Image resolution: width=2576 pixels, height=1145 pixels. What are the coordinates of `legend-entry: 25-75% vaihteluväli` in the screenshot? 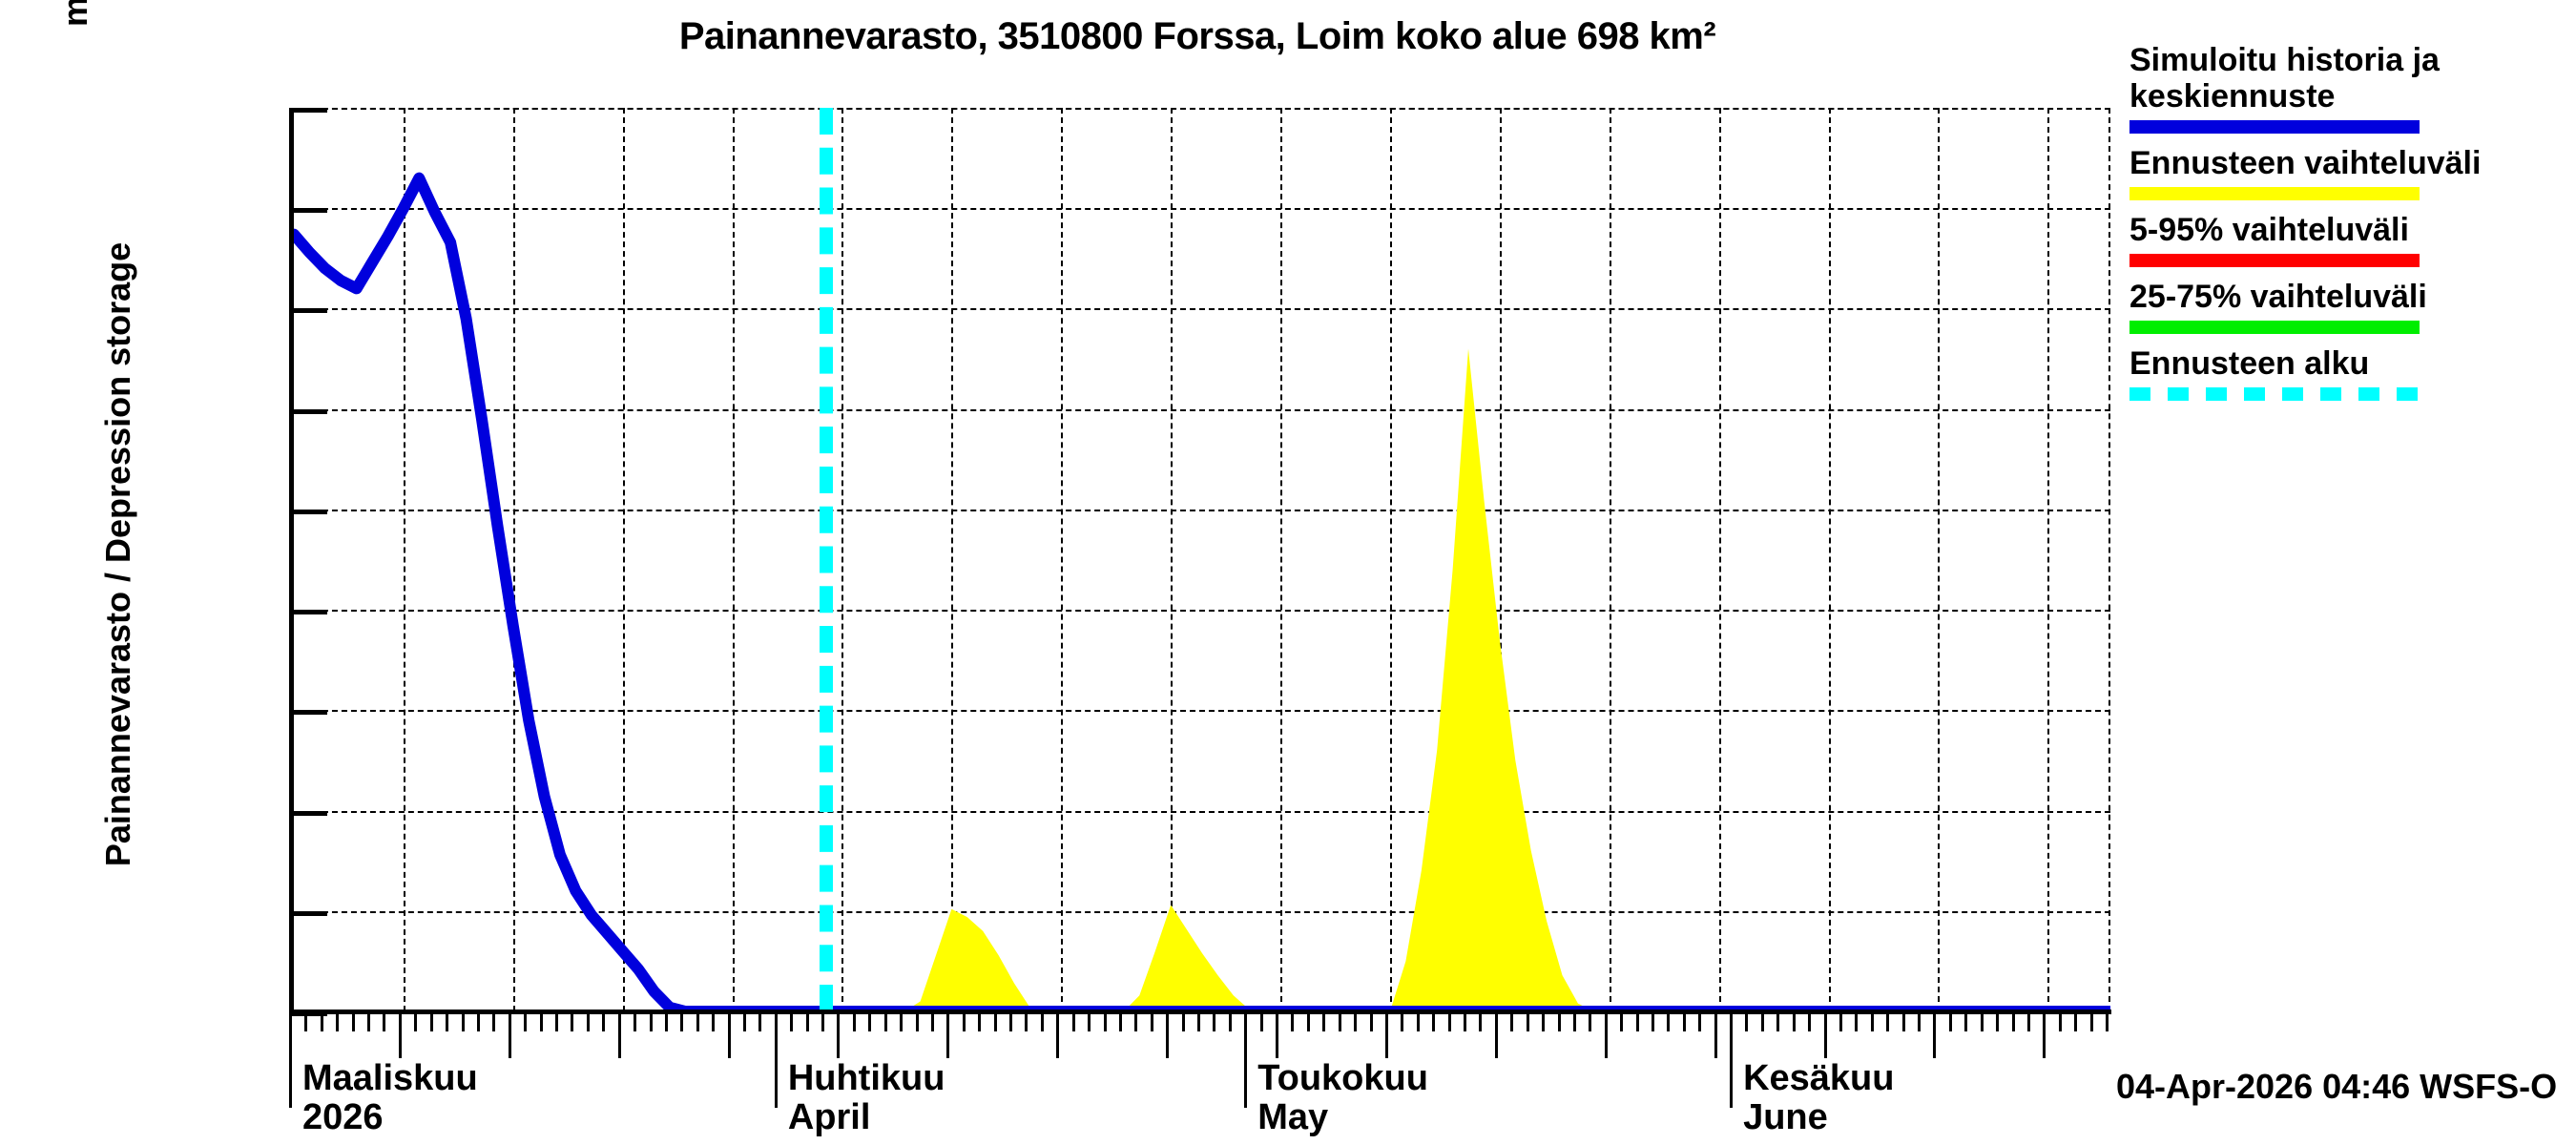 It's located at (2339, 307).